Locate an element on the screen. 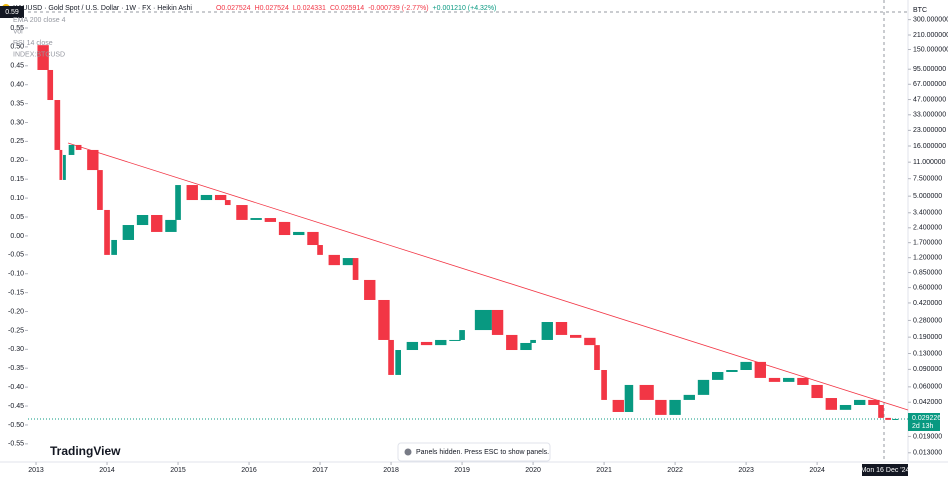 This screenshot has width=948, height=485. y2-tick-label: -0.05 is located at coordinates (16, 255).